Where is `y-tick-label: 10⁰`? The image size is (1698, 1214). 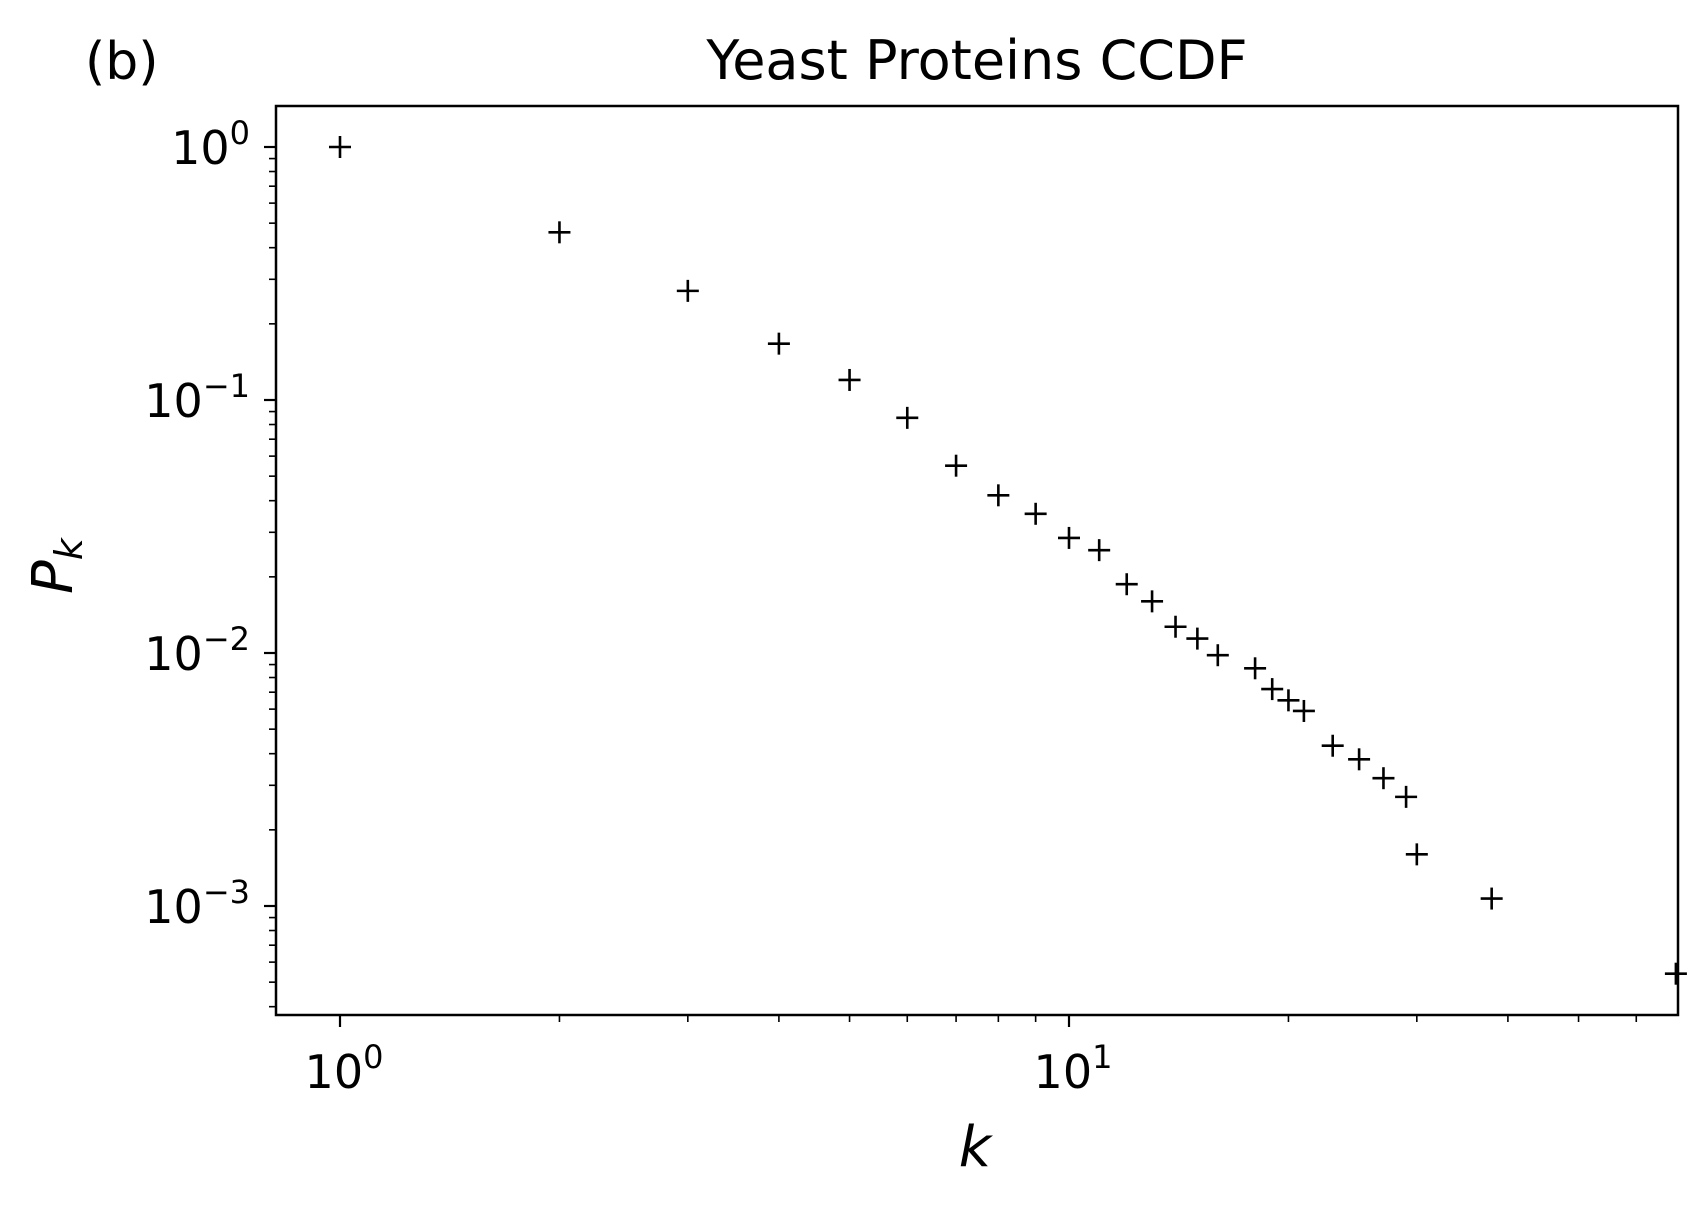 y-tick-label: 10⁰ is located at coordinates (210, 144).